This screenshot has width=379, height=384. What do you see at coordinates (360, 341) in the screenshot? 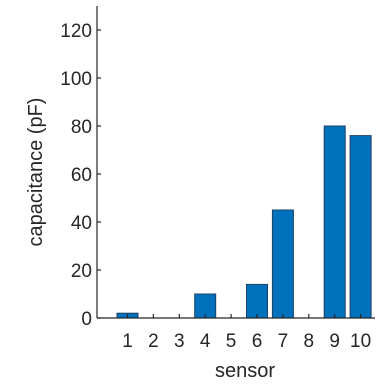
I see `x-tick-label: 10` at bounding box center [360, 341].